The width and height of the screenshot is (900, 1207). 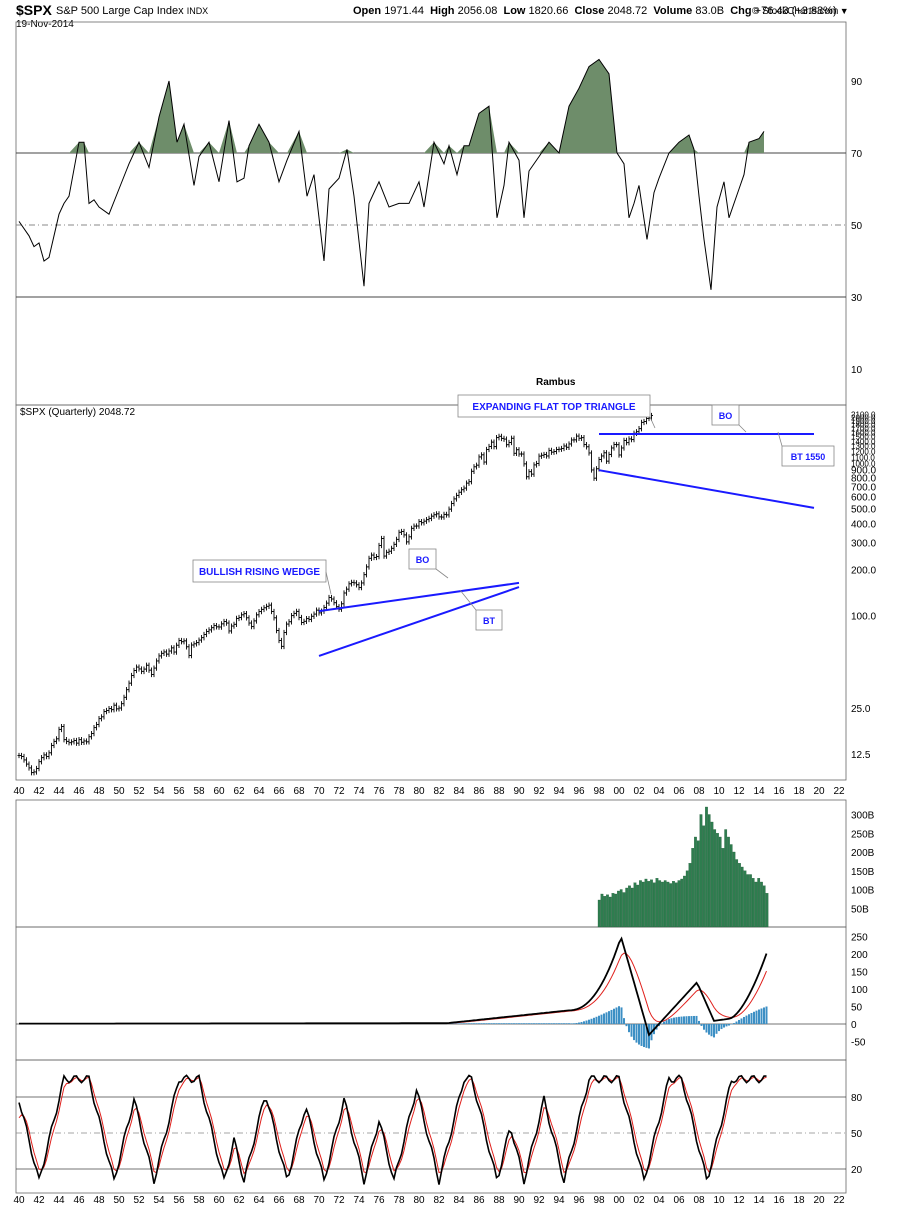 I want to click on stoch-tick-label: 20, so click(x=857, y=1170).